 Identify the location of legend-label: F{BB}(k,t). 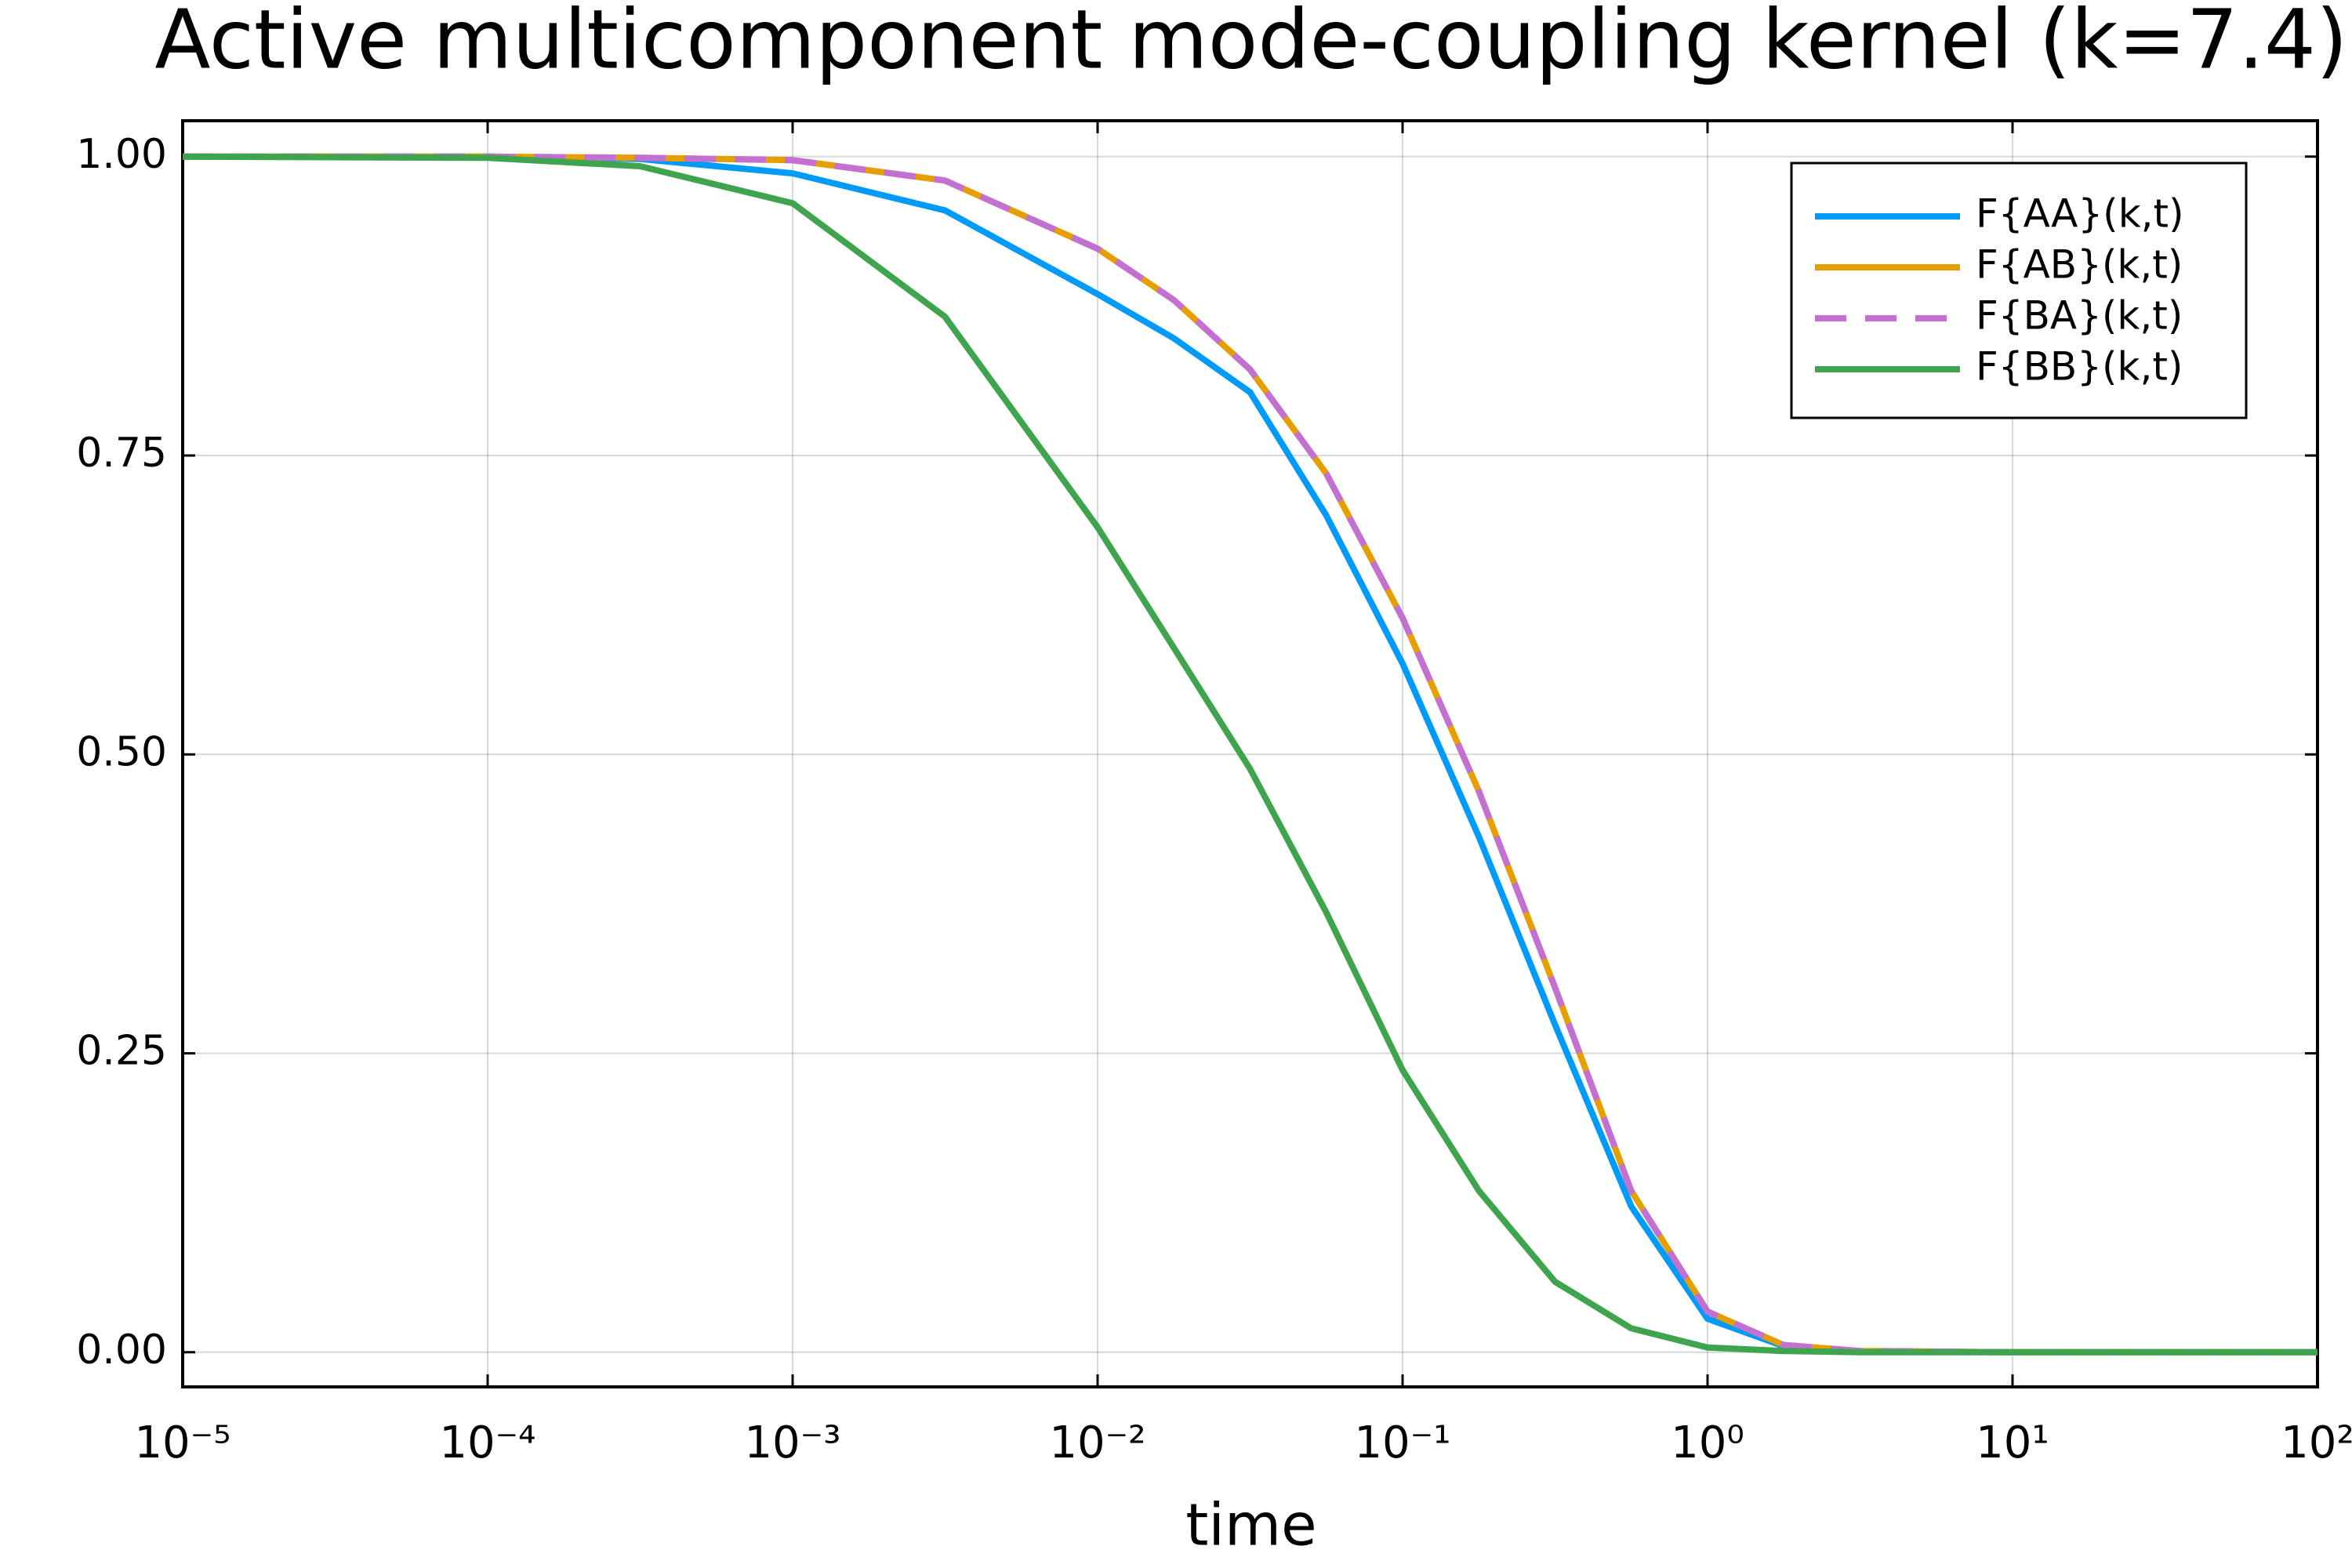
(2079, 367).